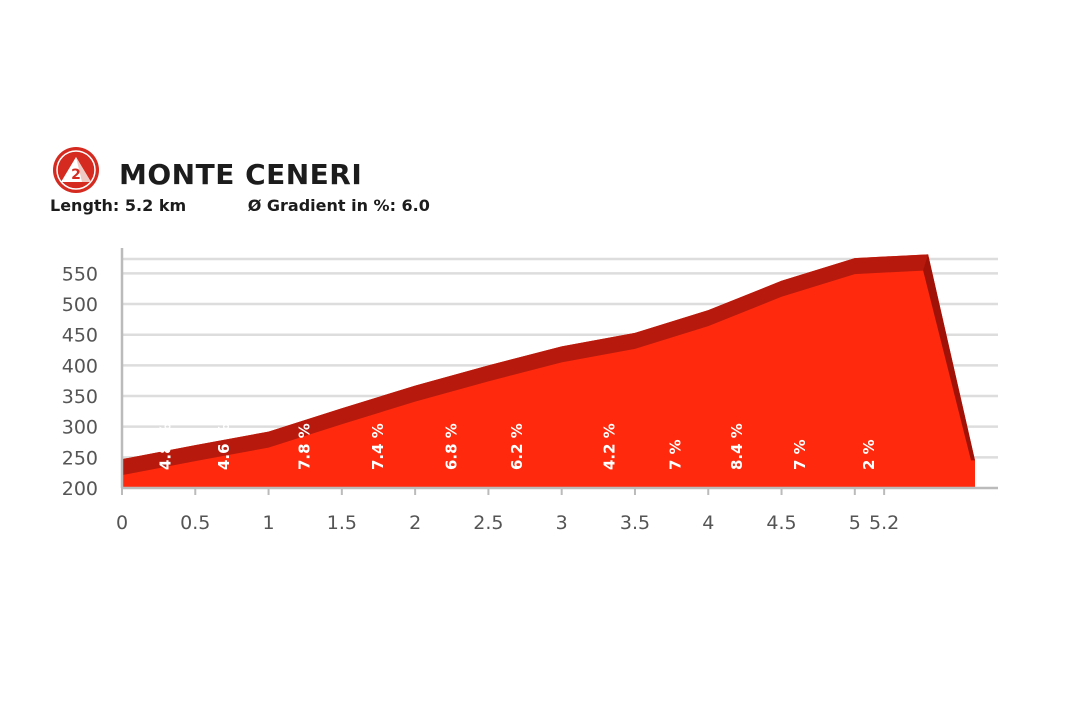 The height and width of the screenshot is (712, 1068). I want to click on y-tick-label: 200, so click(80, 489).